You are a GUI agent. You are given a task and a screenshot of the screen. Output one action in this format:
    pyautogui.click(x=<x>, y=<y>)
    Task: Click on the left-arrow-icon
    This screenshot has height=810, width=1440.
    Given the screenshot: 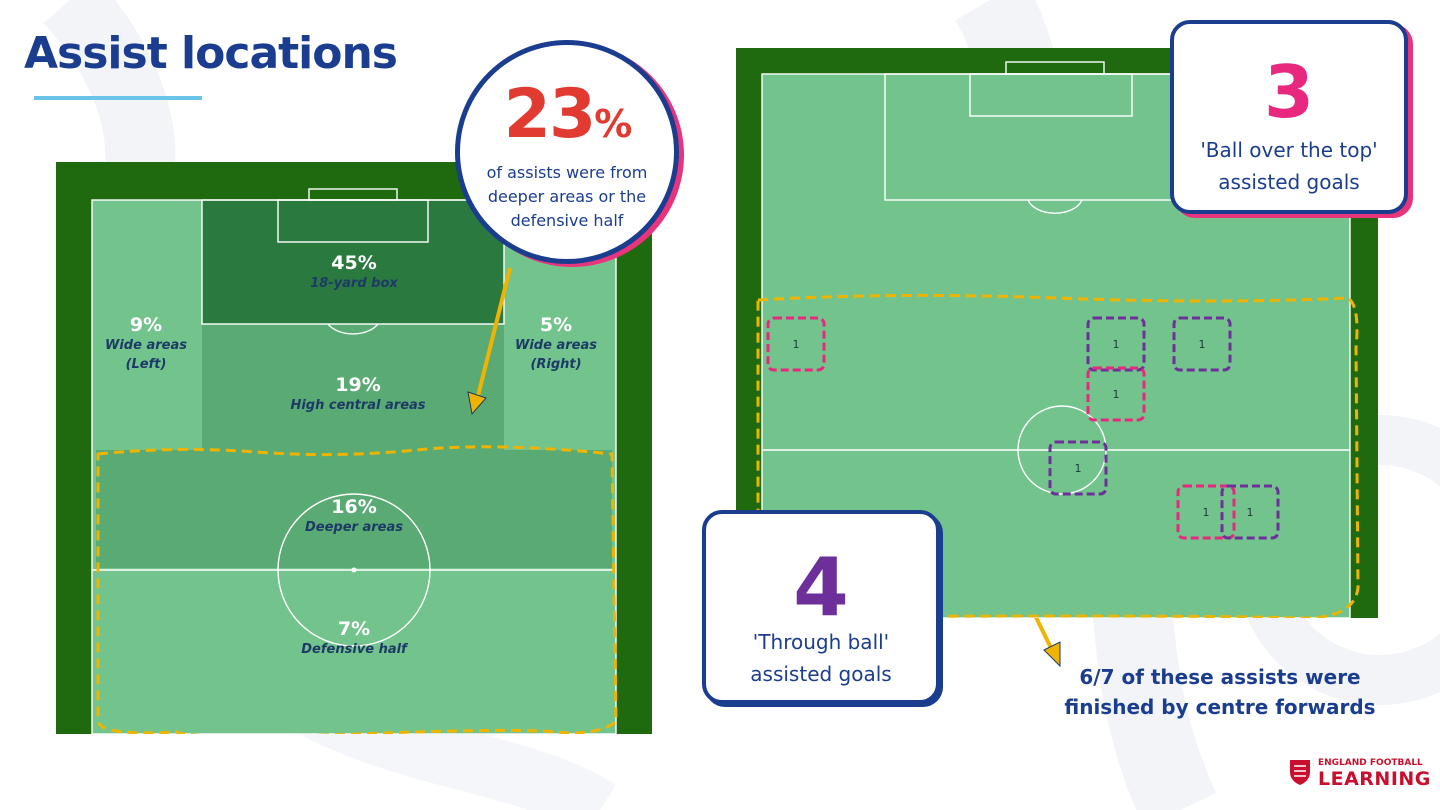 What is the action you would take?
    pyautogui.click(x=489, y=341)
    